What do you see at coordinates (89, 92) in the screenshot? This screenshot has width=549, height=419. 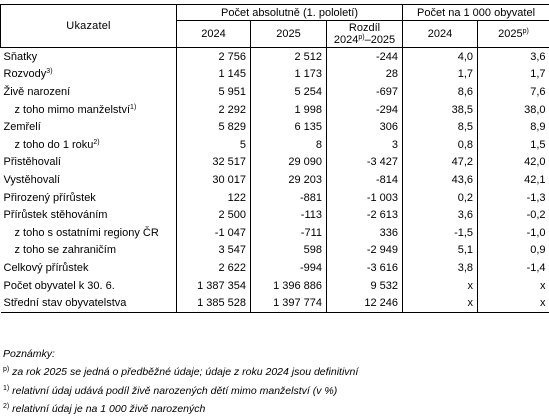 I see `row-label: Živě narození` at bounding box center [89, 92].